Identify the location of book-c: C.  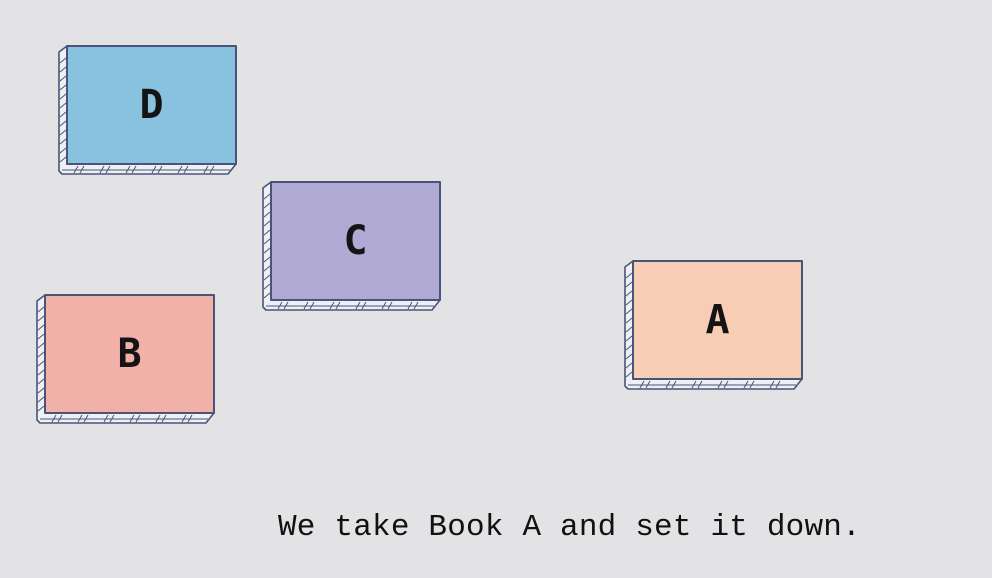
(351, 246).